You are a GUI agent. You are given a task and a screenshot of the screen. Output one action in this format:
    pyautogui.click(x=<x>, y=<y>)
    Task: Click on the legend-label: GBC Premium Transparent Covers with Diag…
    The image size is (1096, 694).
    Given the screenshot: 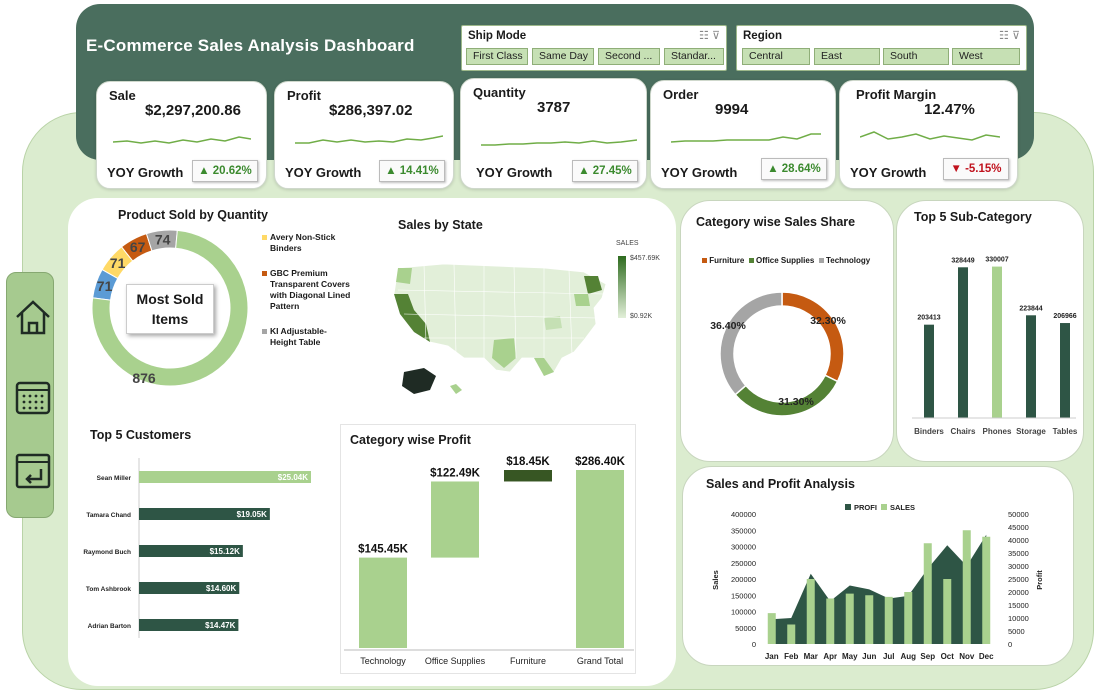 What is the action you would take?
    pyautogui.click(x=310, y=289)
    